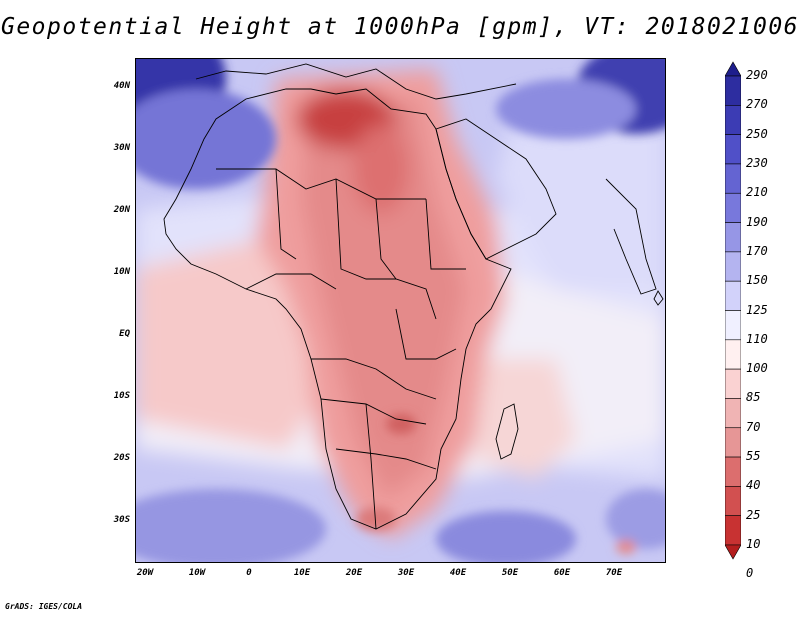 The height and width of the screenshot is (618, 800). Describe the element at coordinates (249, 573) in the screenshot. I see `lon-label: 0` at that location.